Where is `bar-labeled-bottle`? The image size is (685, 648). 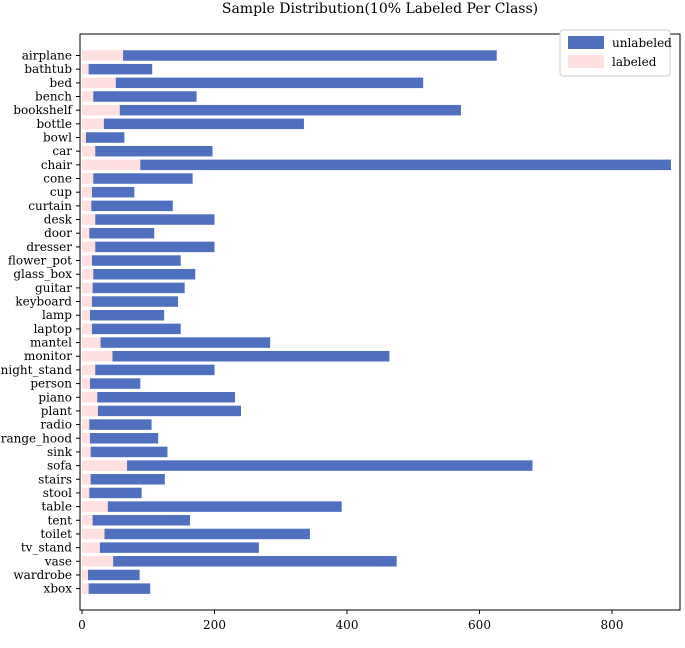 bar-labeled-bottle is located at coordinates (93, 124).